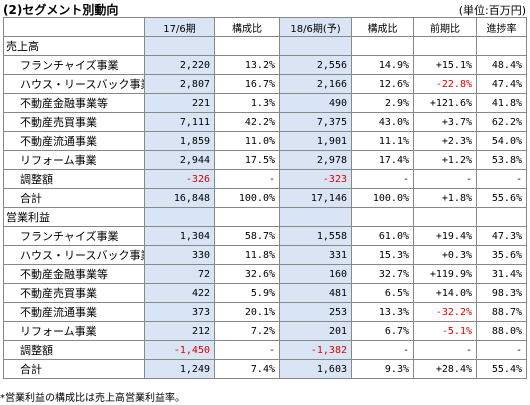  What do you see at coordinates (315, 122) in the screenshot?
I see `value-cell: 7,375` at bounding box center [315, 122].